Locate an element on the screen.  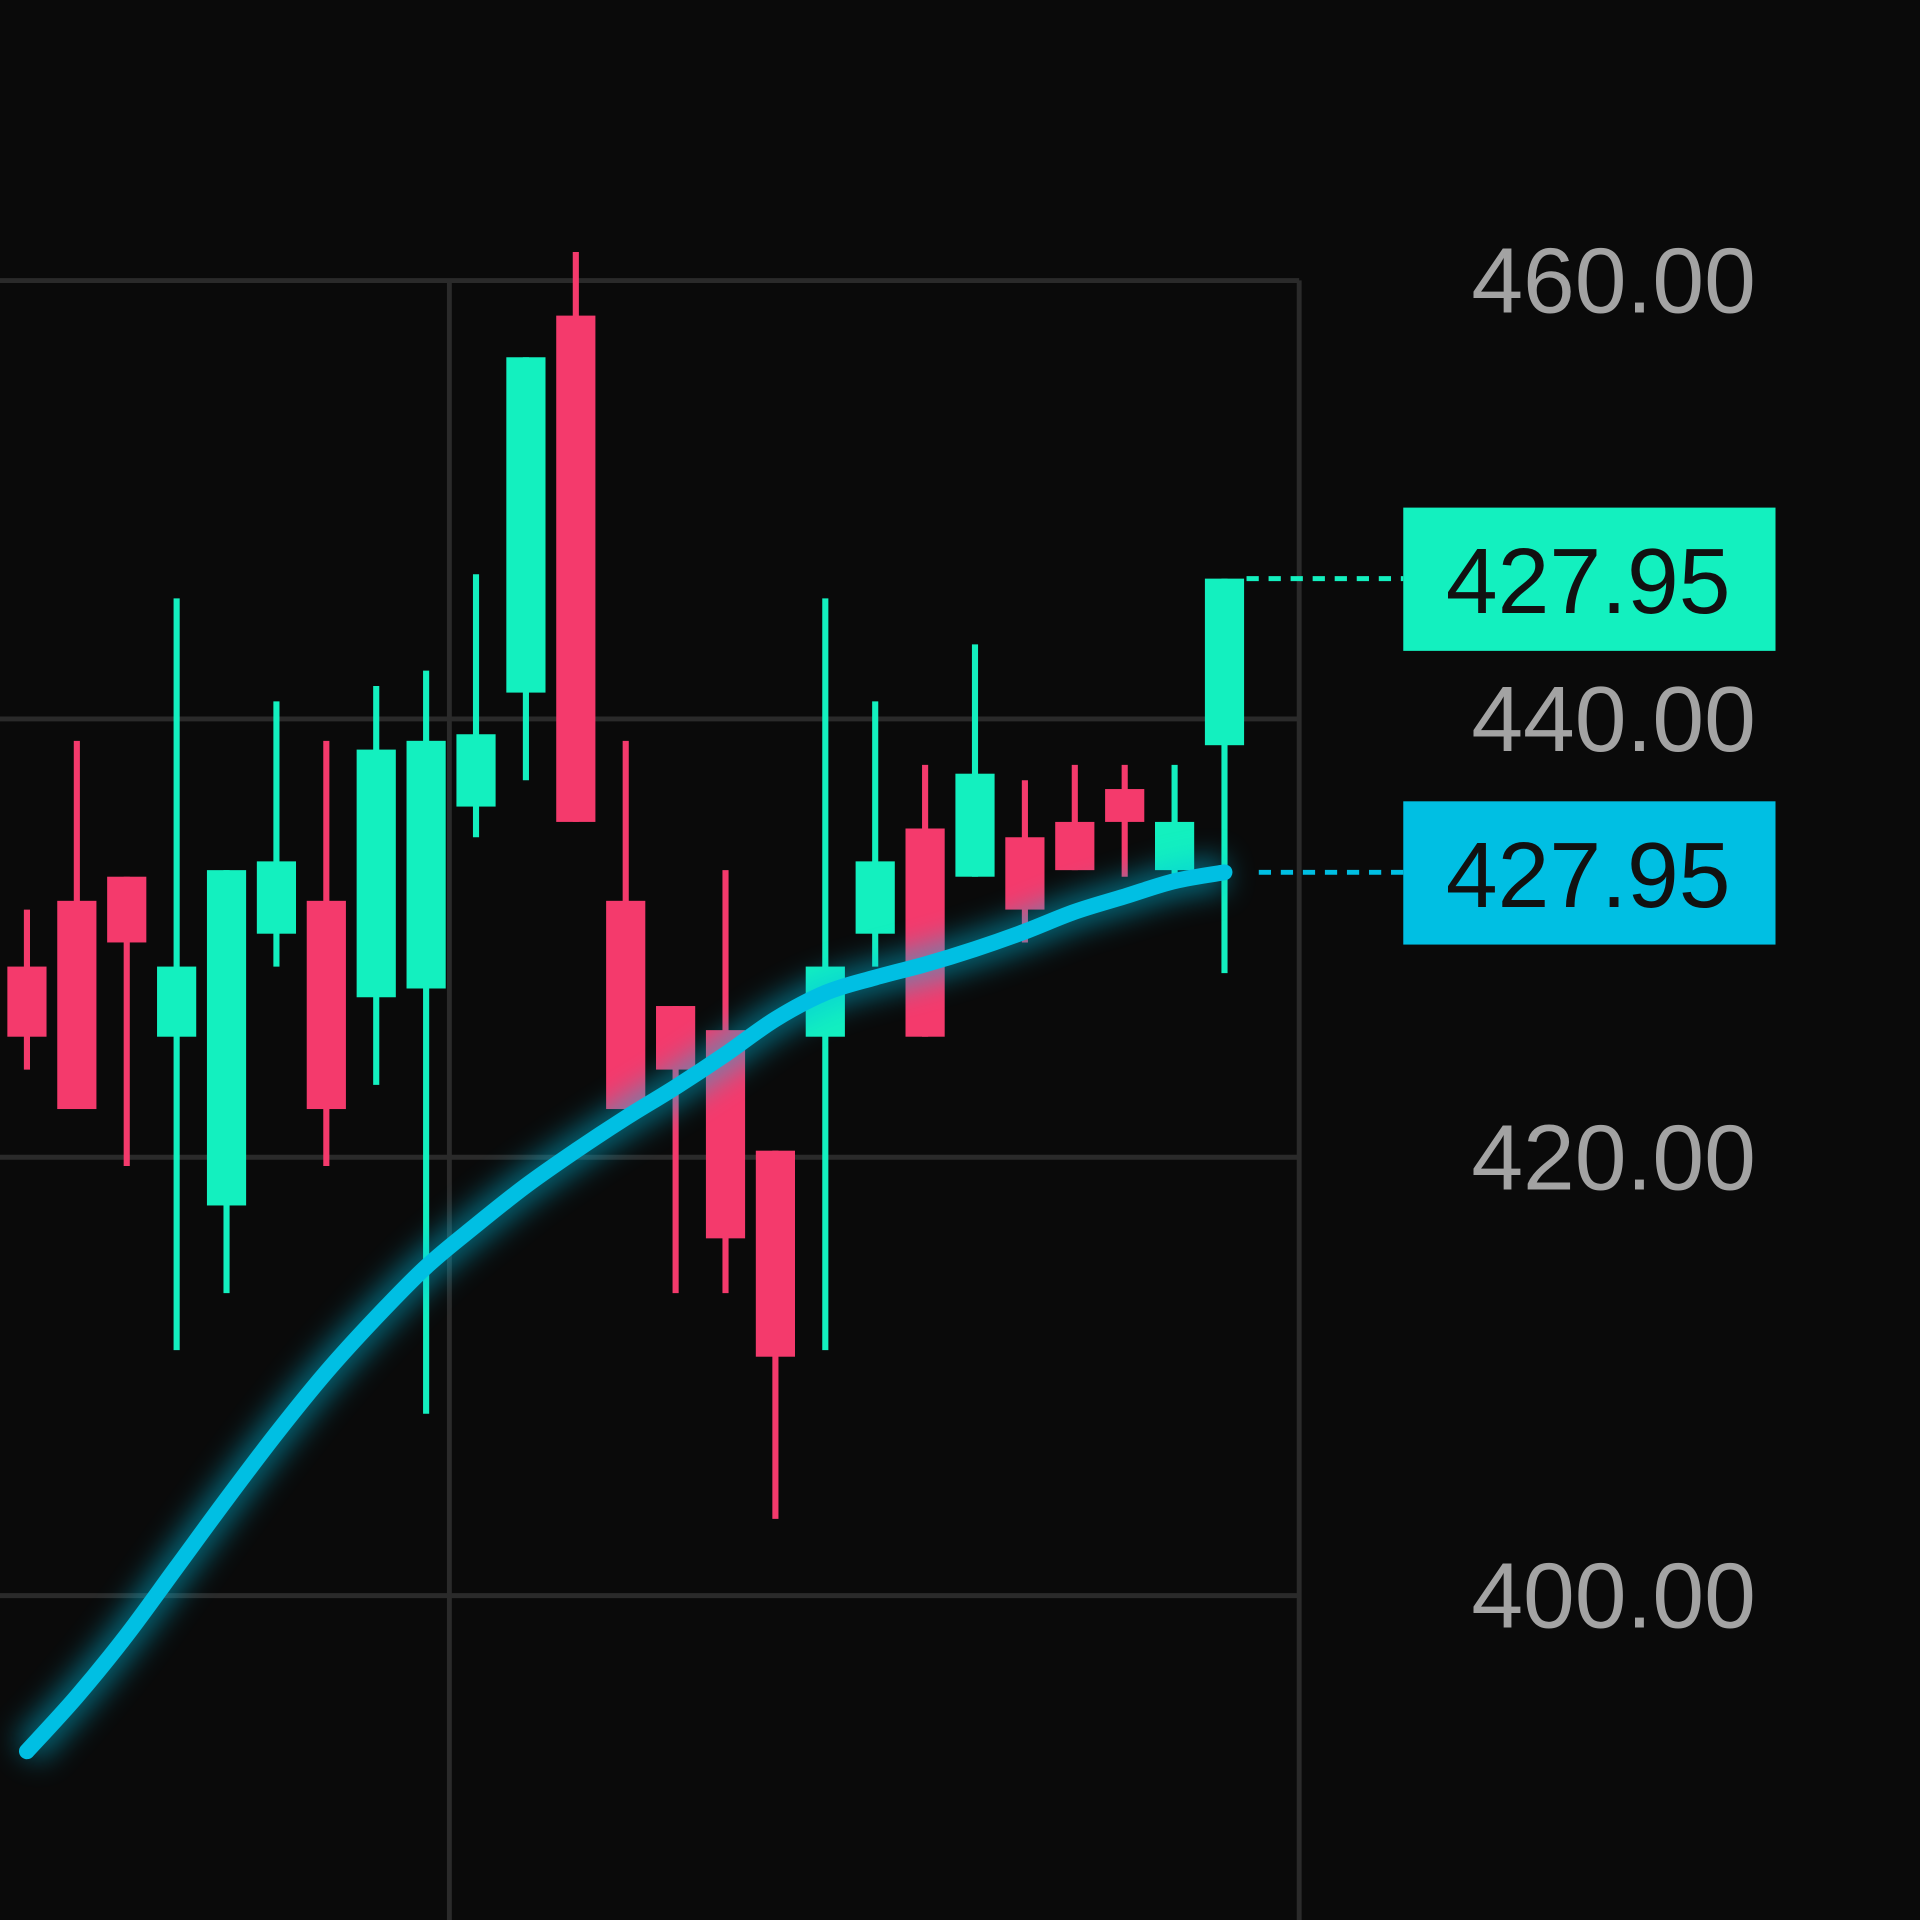
y-tick-label: 440.00 is located at coordinates (1613, 719).